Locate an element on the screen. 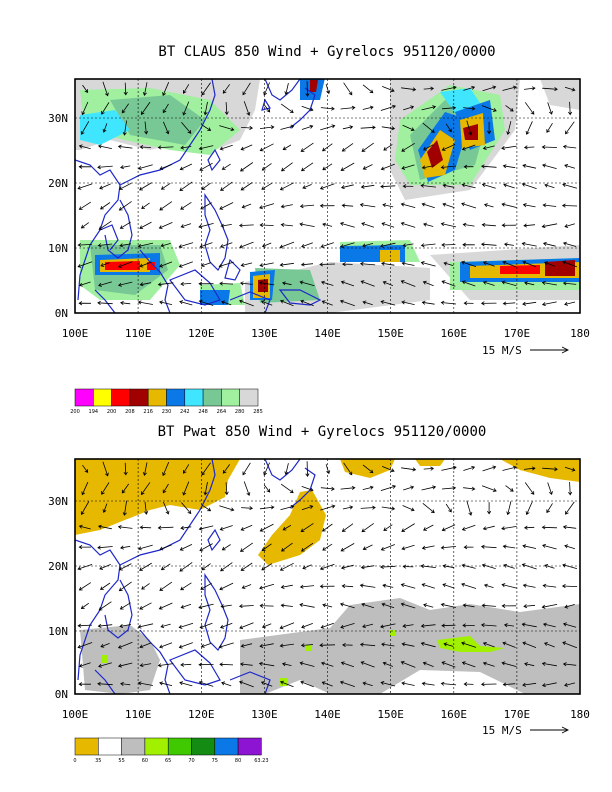 Image resolution: width=612 pixels, height=792 pixels. colorbar-label: 65 is located at coordinates (168, 761).